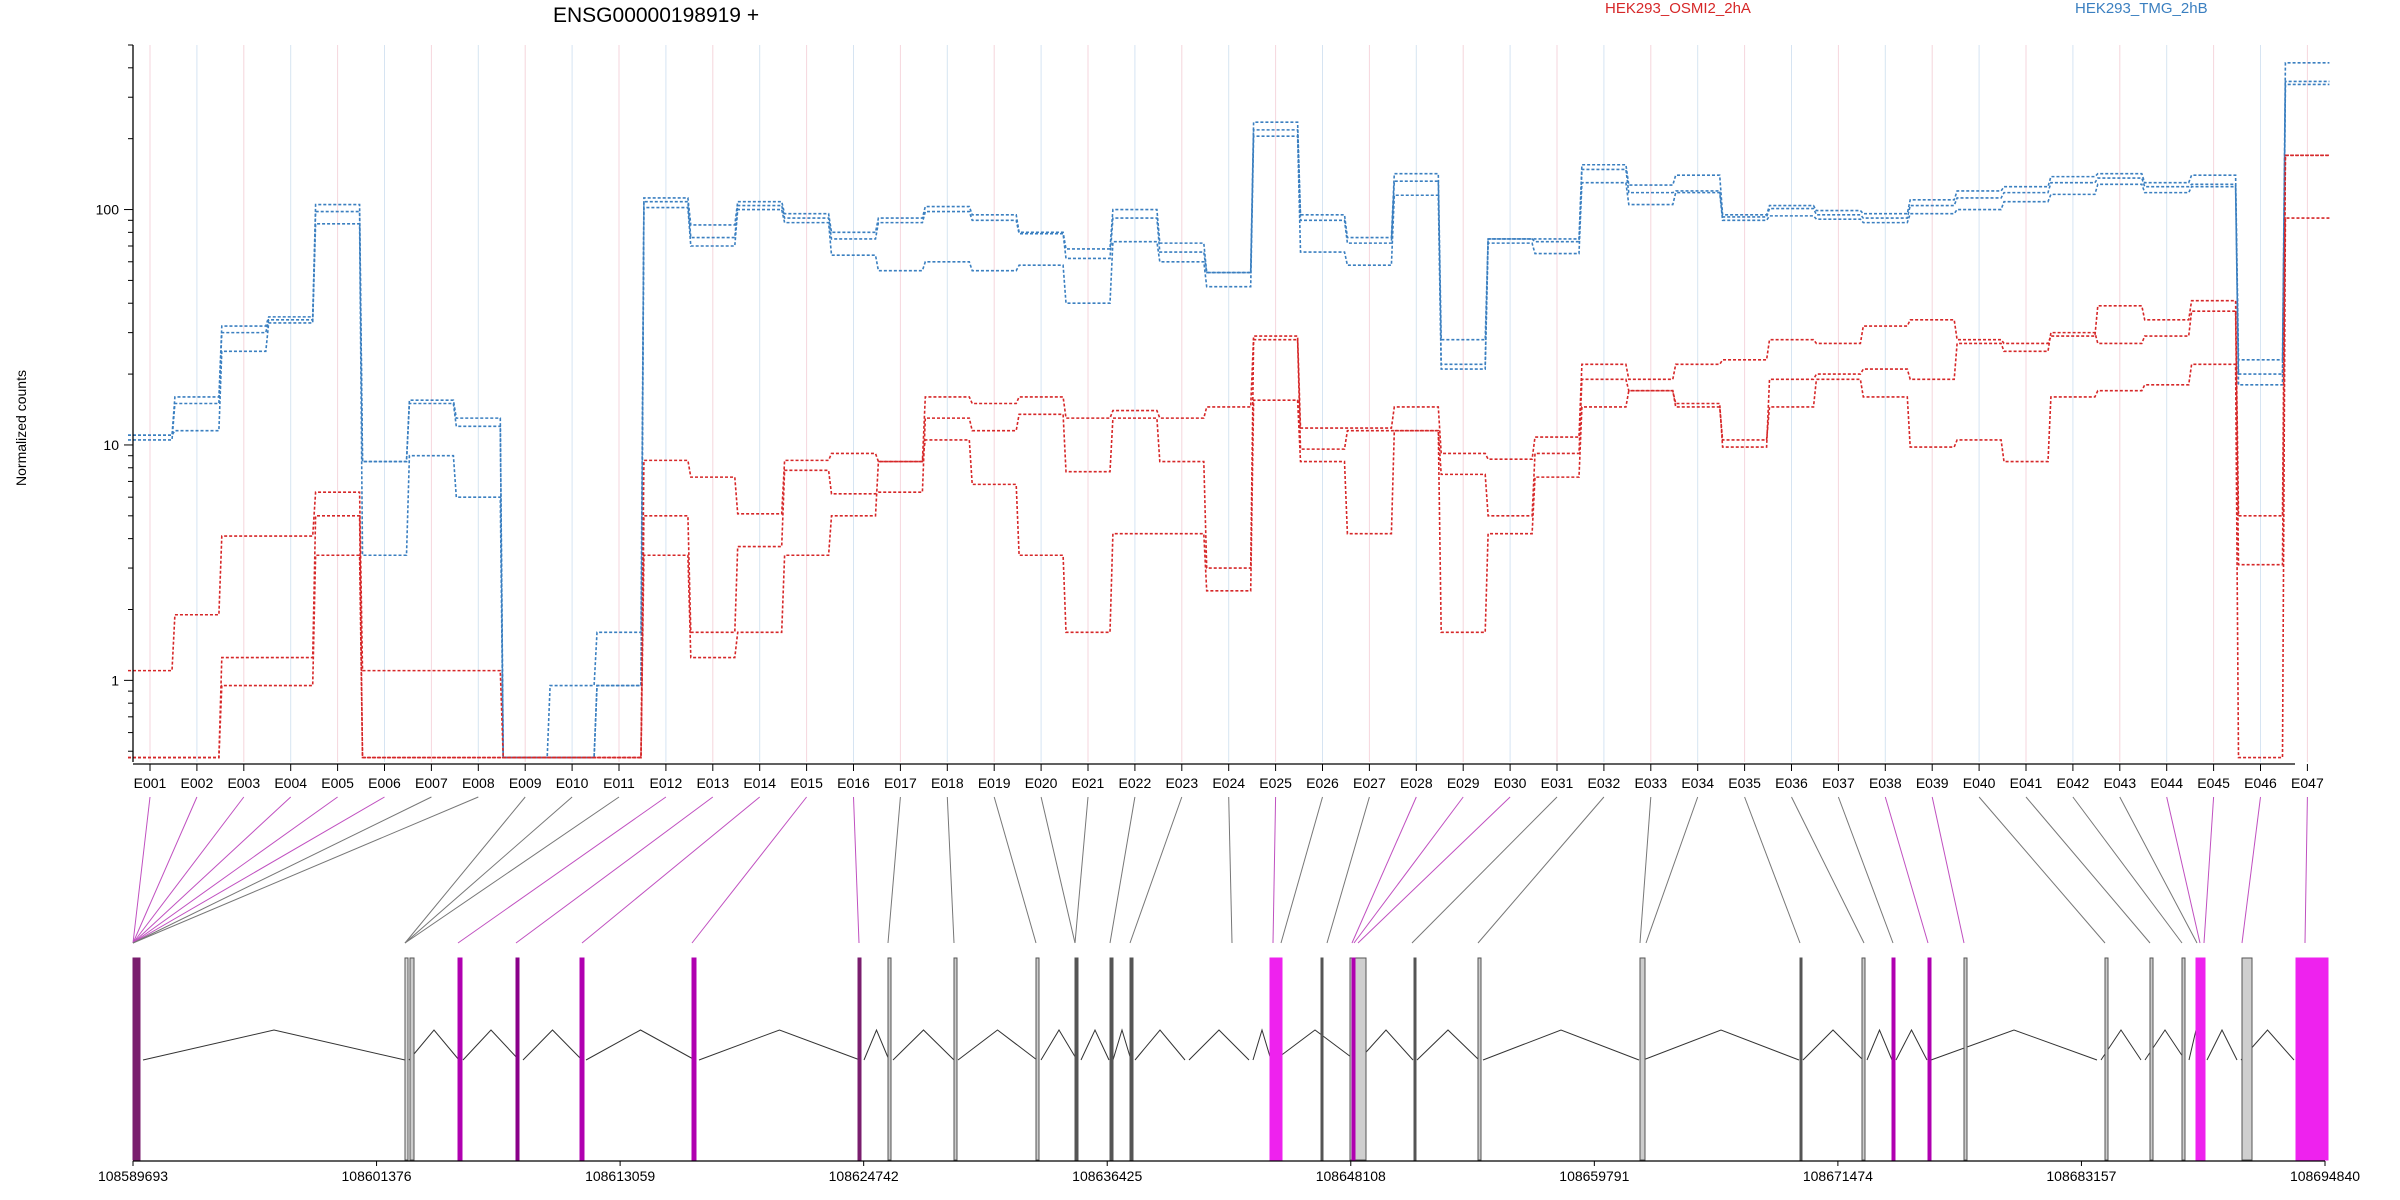  Describe the element at coordinates (1275, 783) in the screenshot. I see `exon-label: E025` at that location.